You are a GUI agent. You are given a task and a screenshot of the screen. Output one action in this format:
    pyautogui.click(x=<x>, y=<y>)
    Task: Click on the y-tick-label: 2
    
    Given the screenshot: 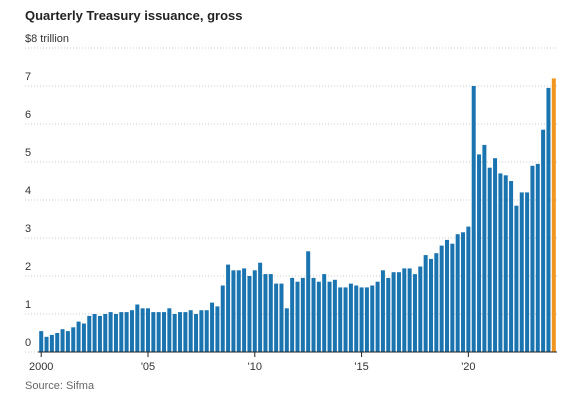 What is the action you would take?
    pyautogui.click(x=28, y=267)
    